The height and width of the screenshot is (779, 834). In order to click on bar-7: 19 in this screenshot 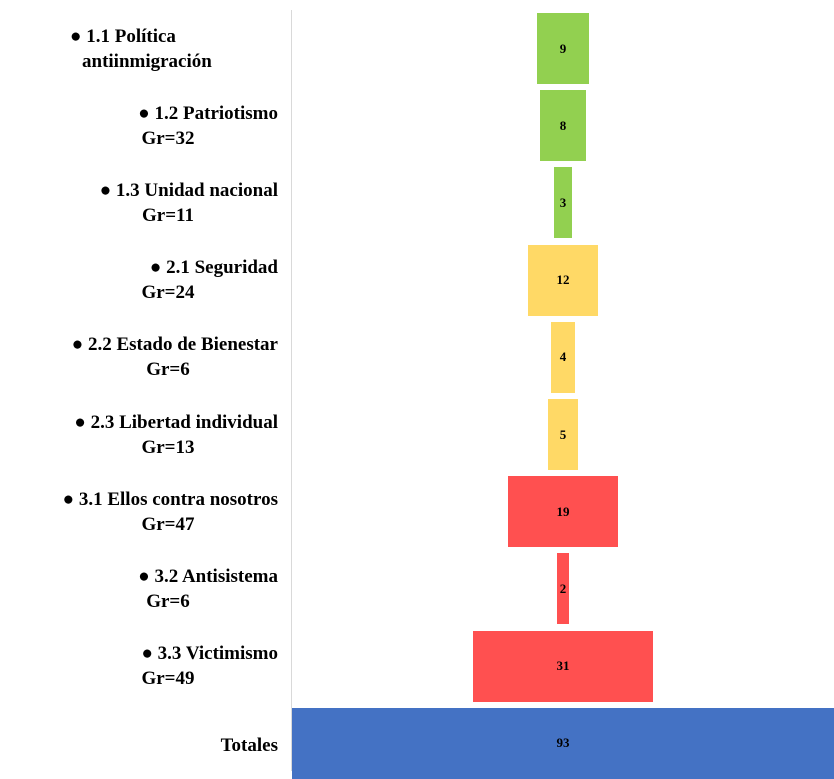, I will do `click(563, 512)`.